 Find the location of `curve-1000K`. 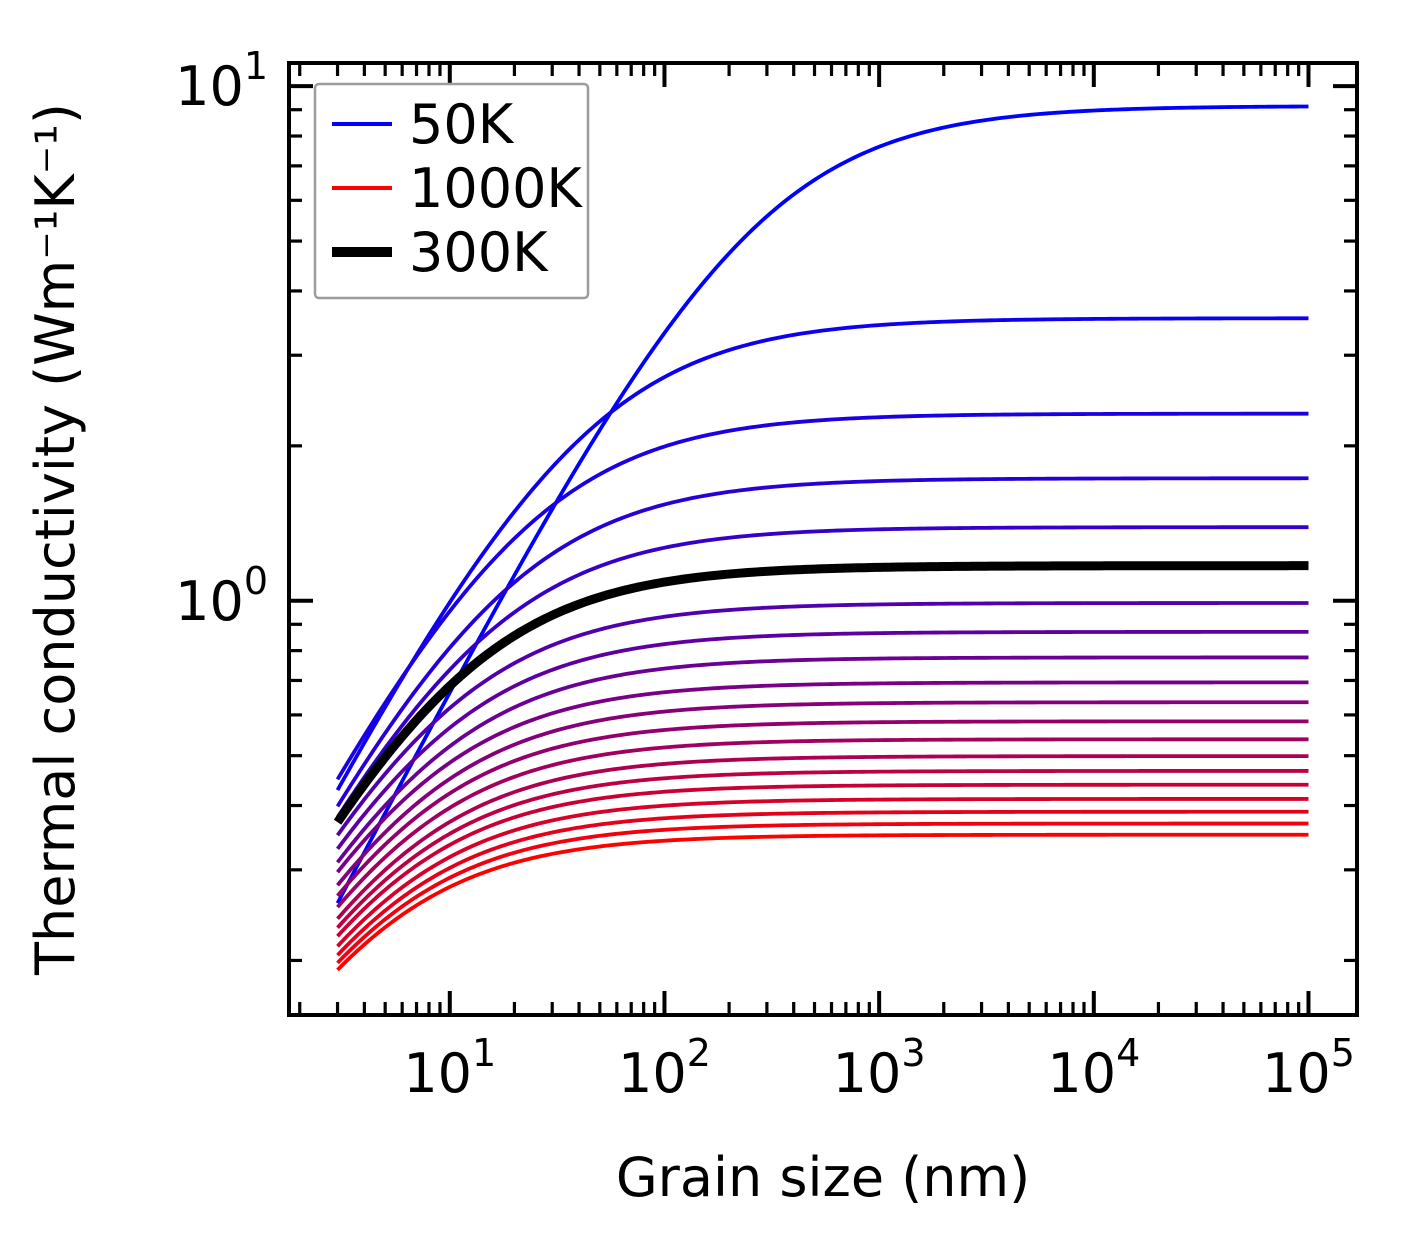

curve-1000K is located at coordinates (822, 902).